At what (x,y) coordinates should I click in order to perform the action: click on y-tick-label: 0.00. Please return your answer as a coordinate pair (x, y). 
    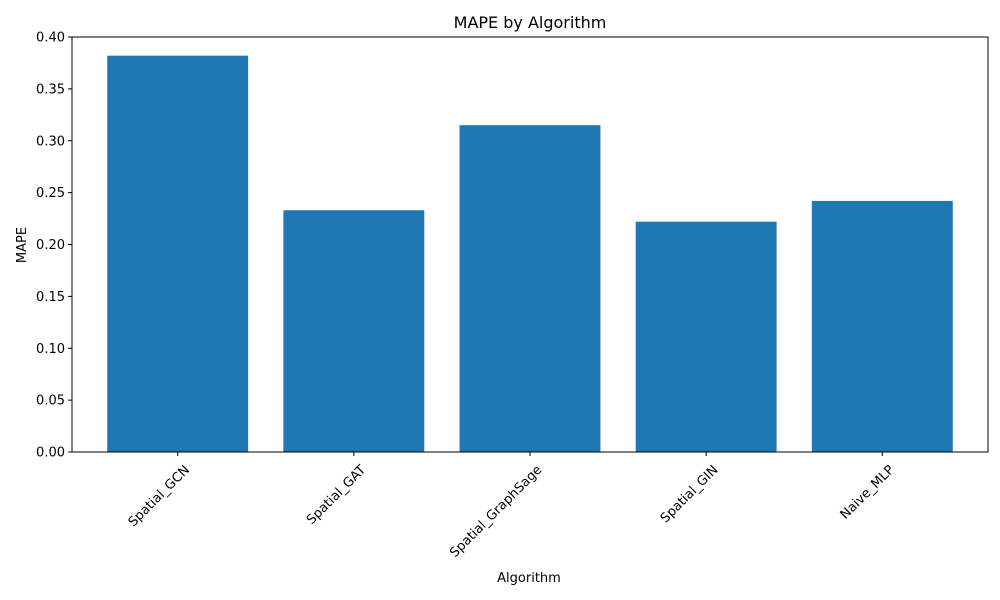
    Looking at the image, I should click on (50, 453).